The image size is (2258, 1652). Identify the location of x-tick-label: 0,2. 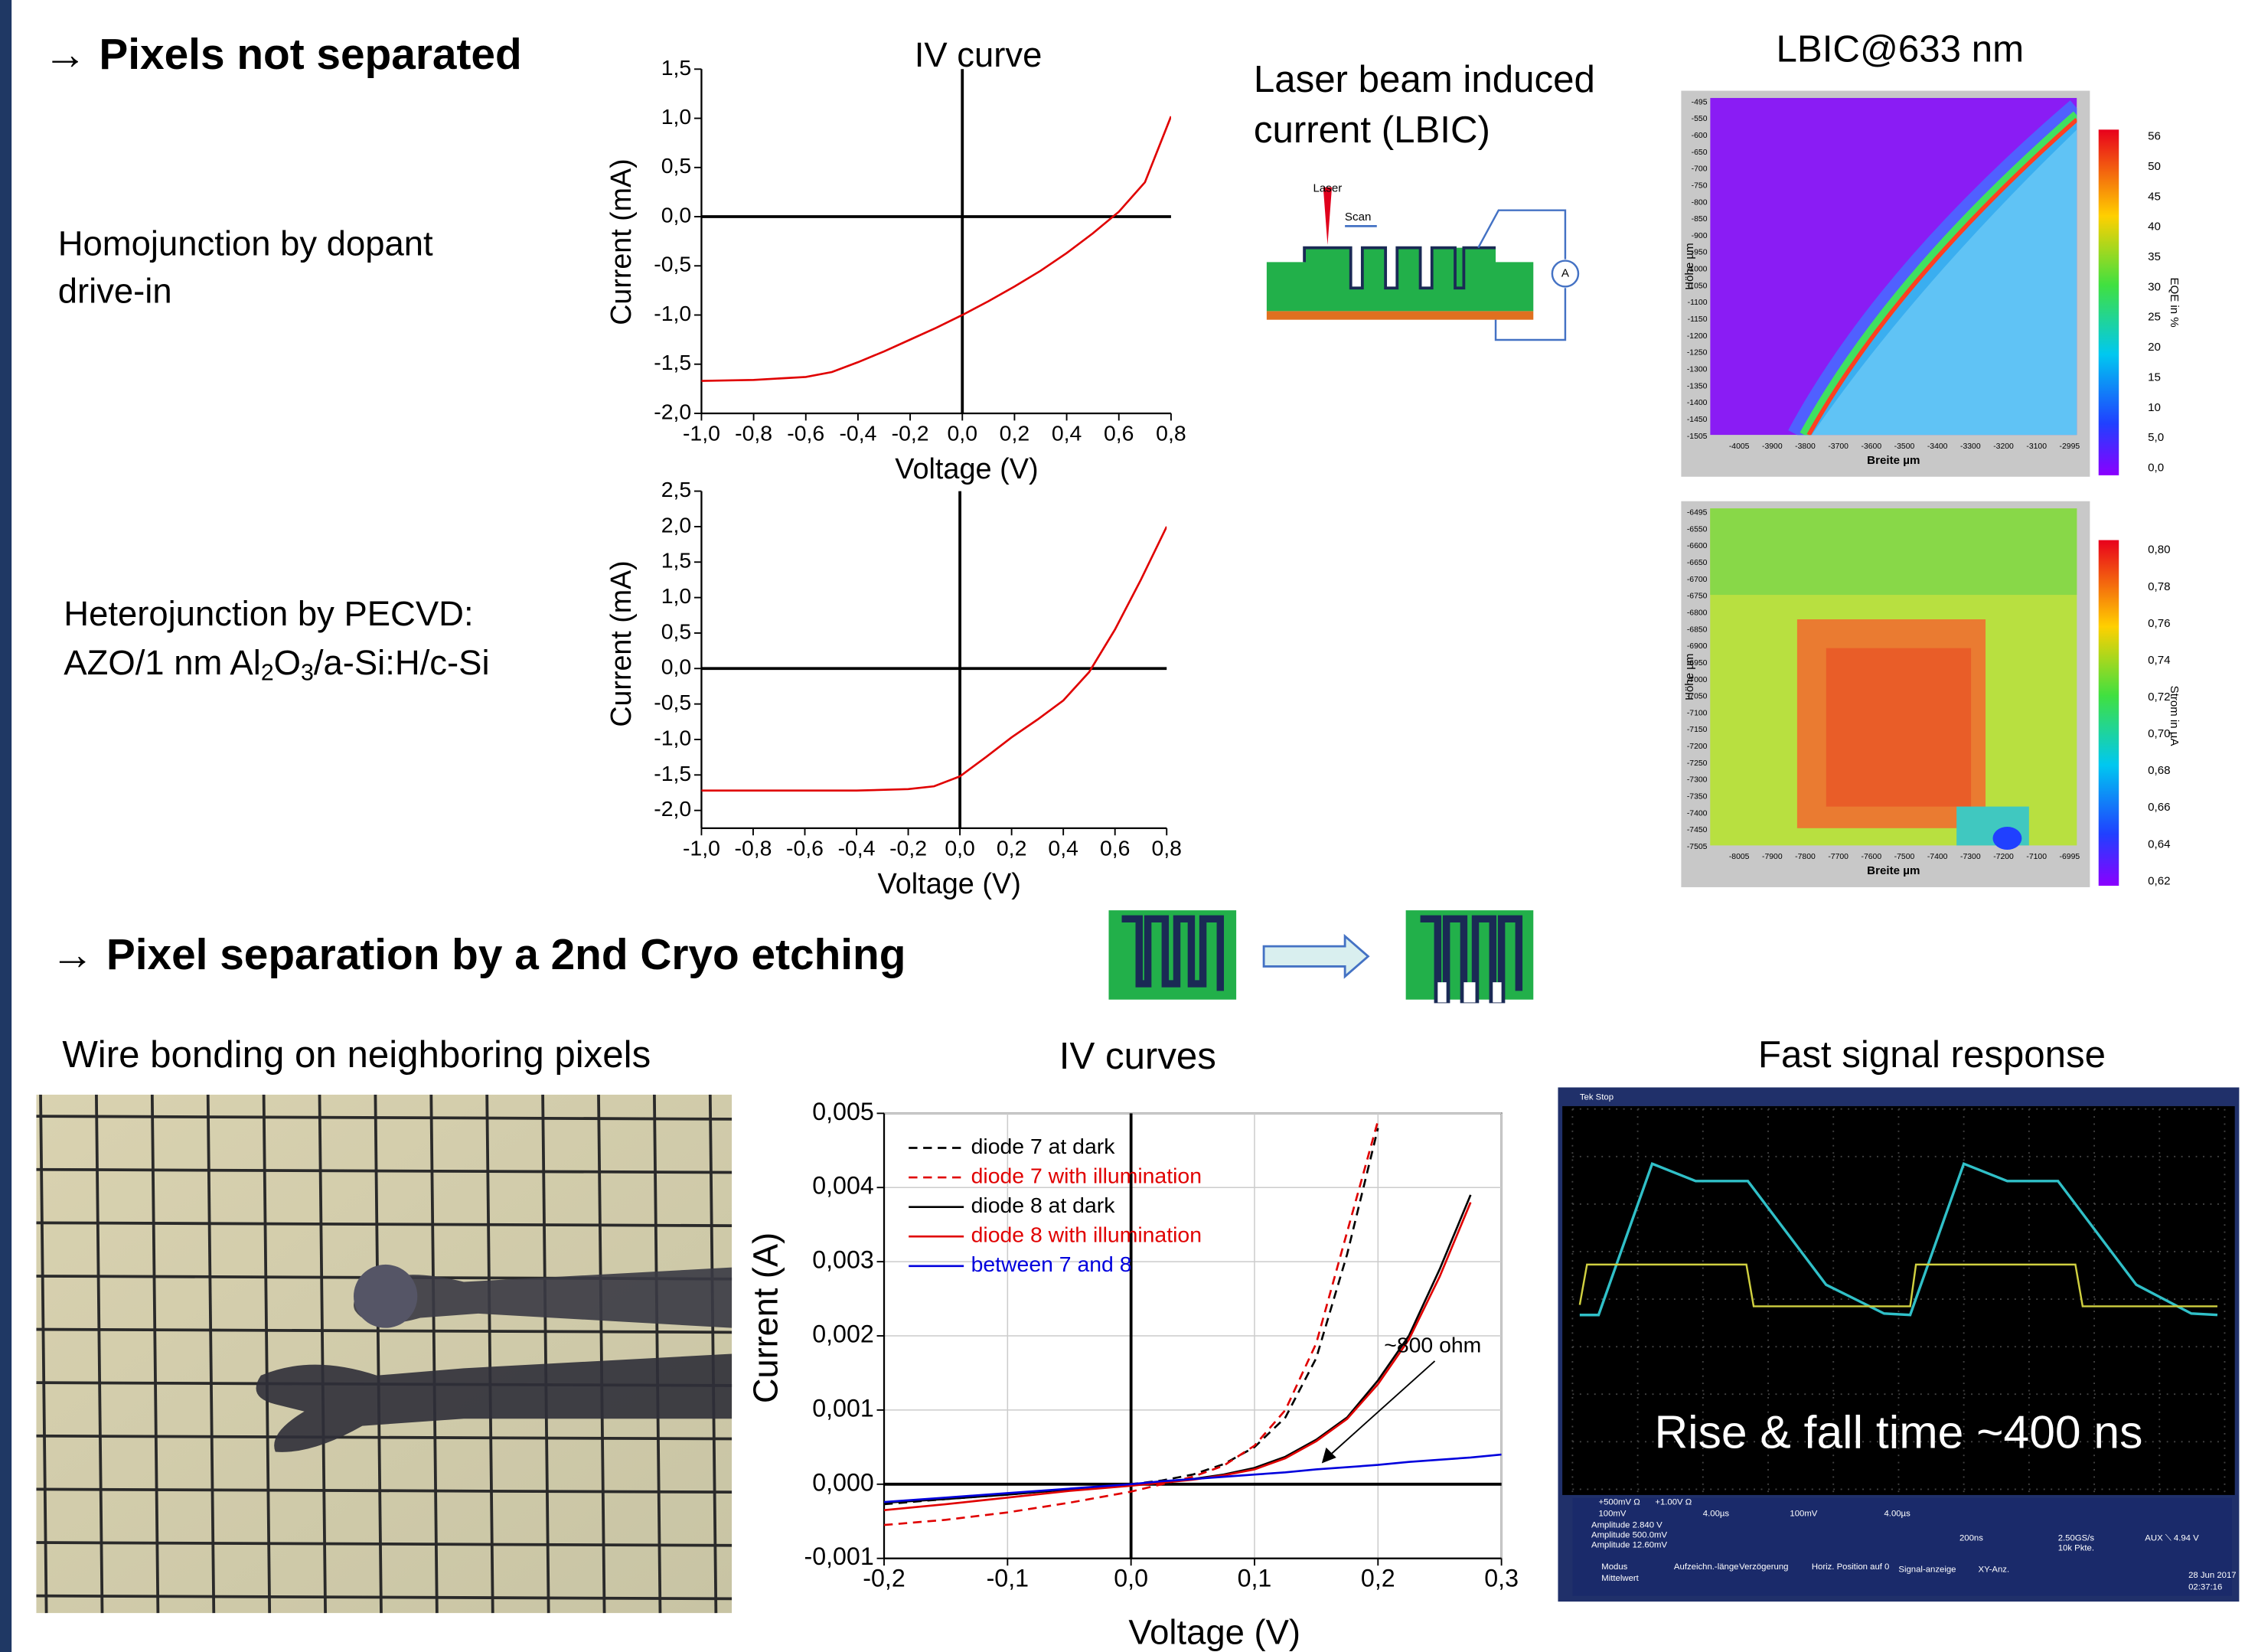
(1378, 1578).